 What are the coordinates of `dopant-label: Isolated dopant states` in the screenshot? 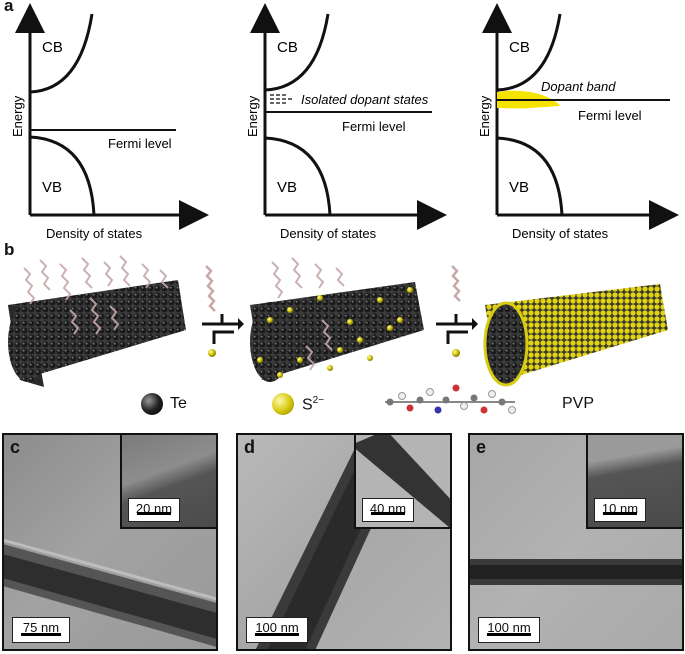 It's located at (365, 99).